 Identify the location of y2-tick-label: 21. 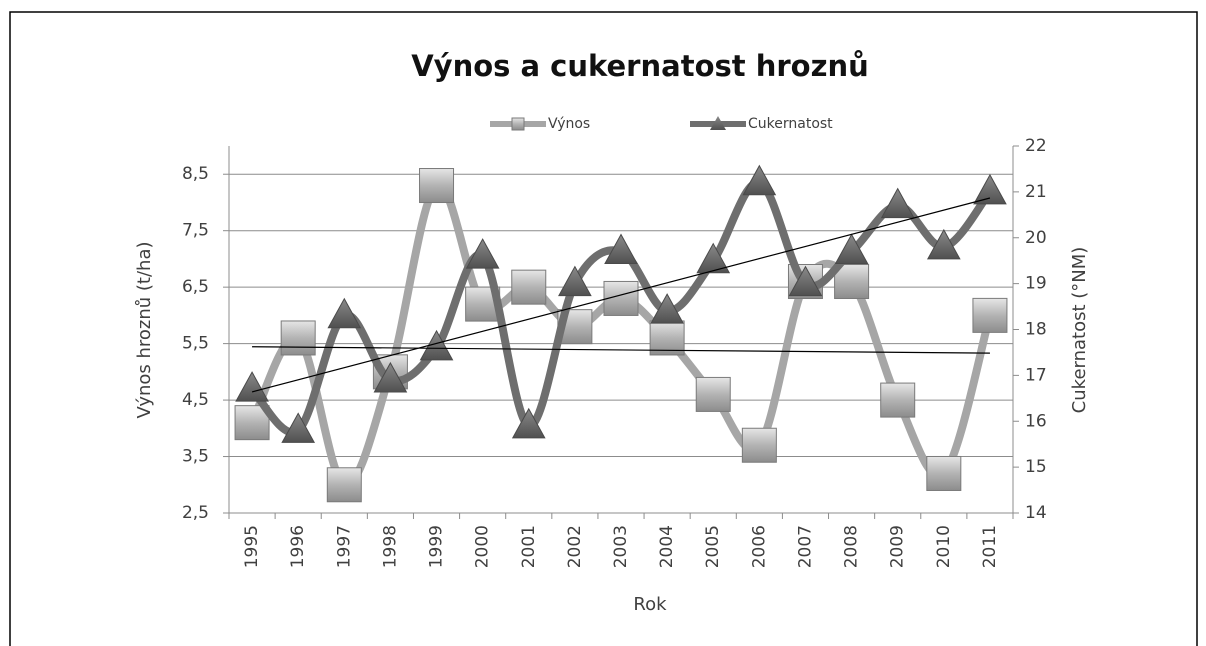
(1036, 192).